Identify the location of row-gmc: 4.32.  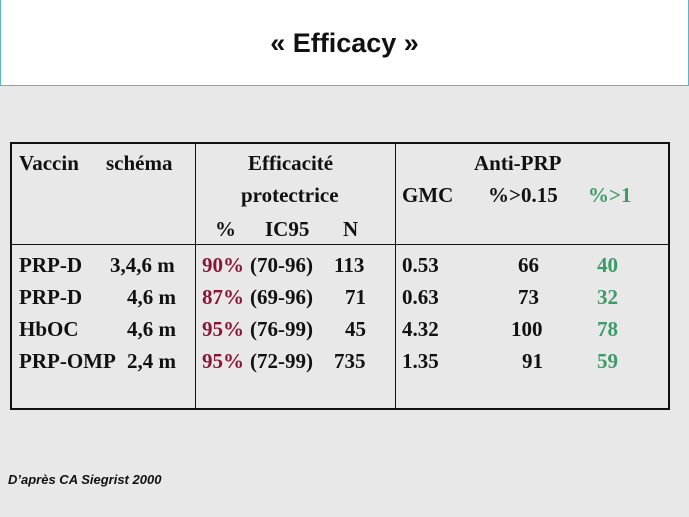
(420, 329).